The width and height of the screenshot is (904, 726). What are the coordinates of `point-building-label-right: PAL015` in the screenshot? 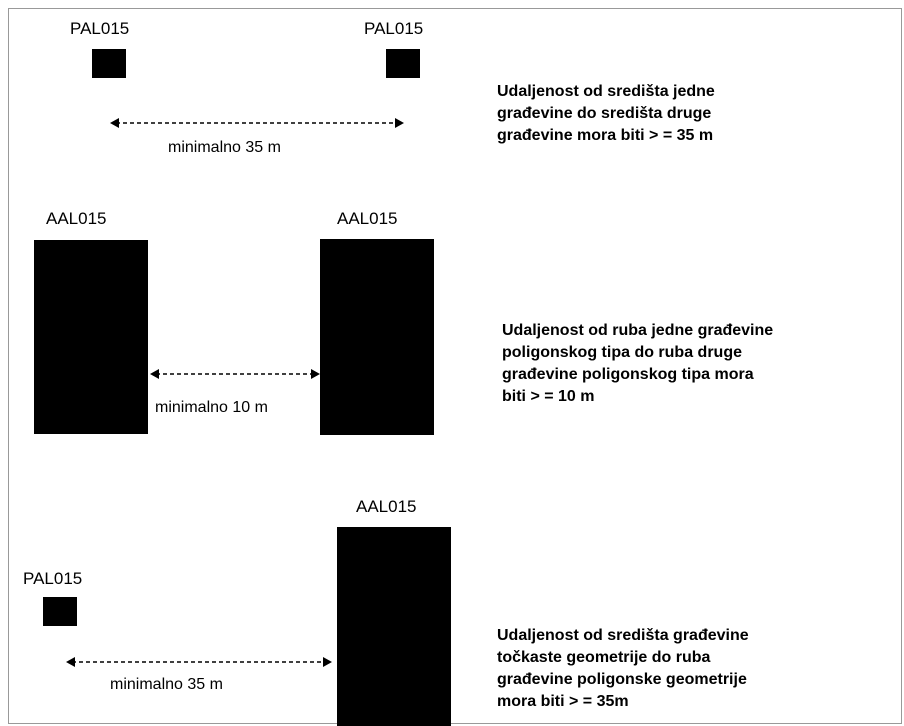 It's located at (394, 28).